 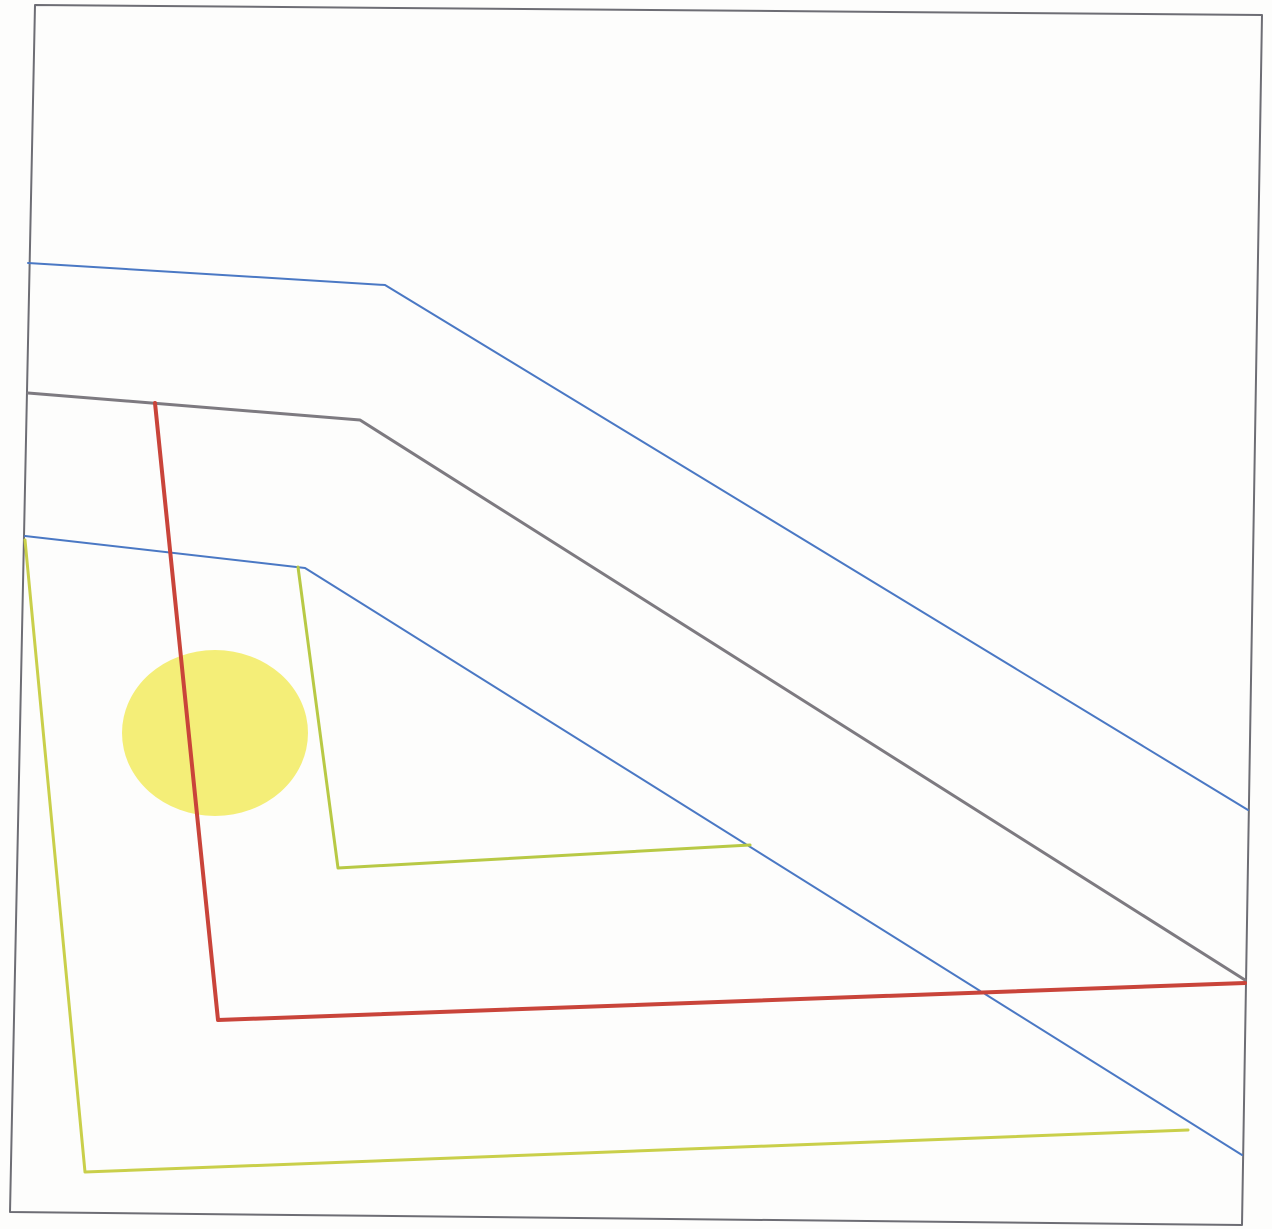 What do you see at coordinates (524, 717) in the screenshot?
I see `green-line-inner` at bounding box center [524, 717].